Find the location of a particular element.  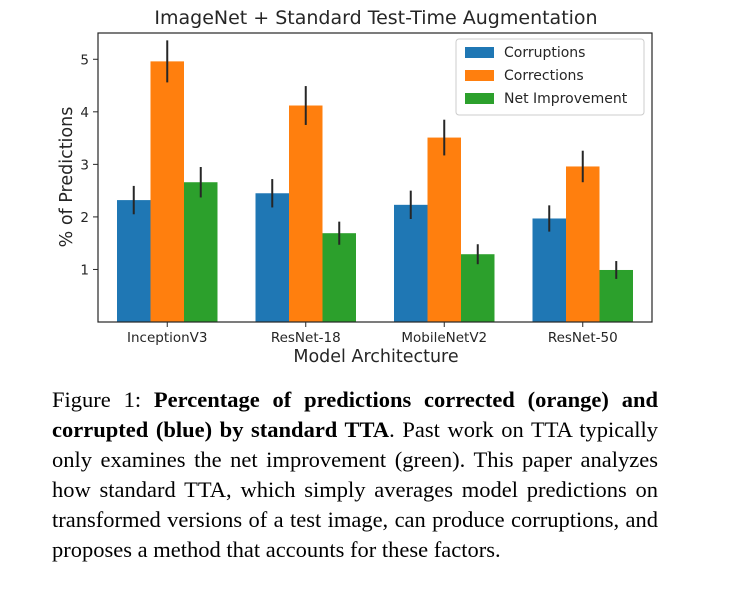

y-axis-label: % of Predictions is located at coordinates (67, 177).